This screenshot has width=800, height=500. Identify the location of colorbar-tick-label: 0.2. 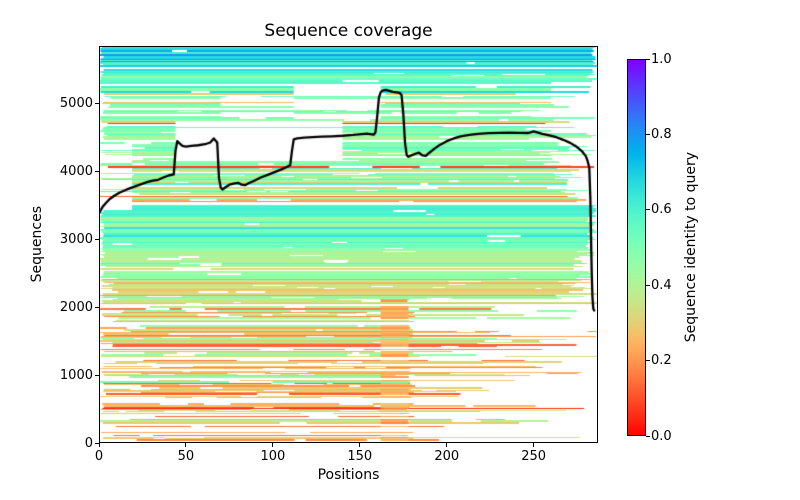
(661, 361).